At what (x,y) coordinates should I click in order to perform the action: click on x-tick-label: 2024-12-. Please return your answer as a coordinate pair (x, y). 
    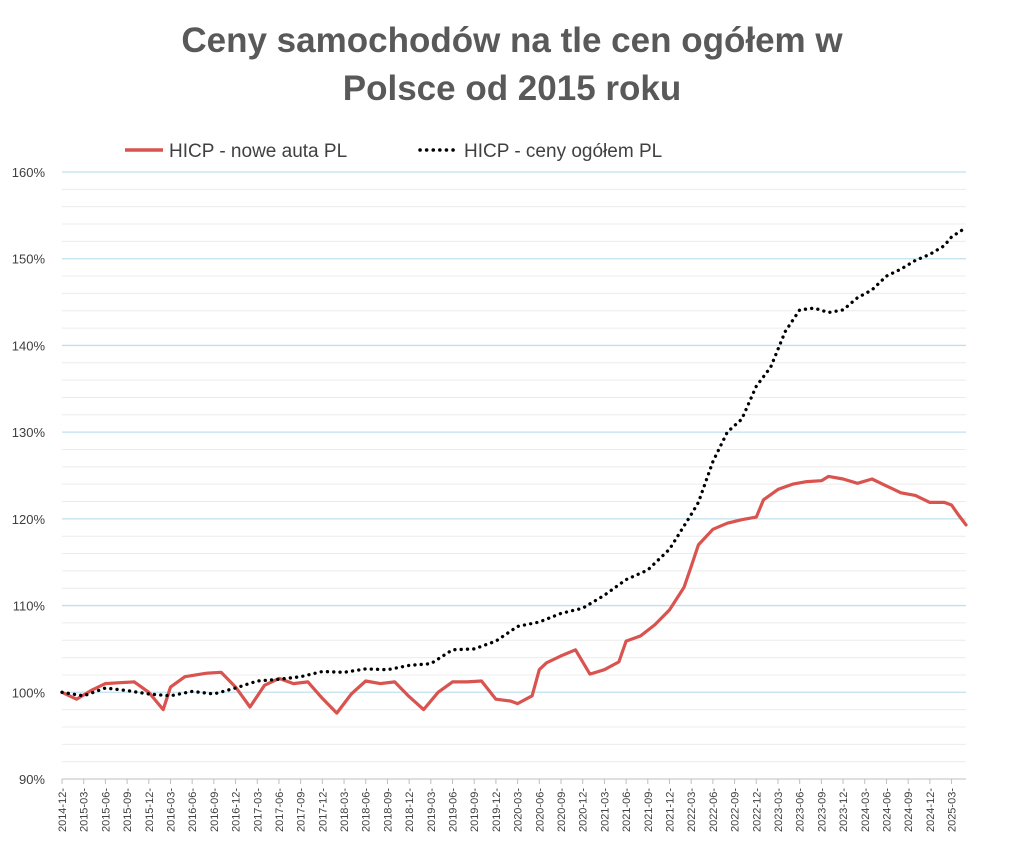
    Looking at the image, I should click on (931, 810).